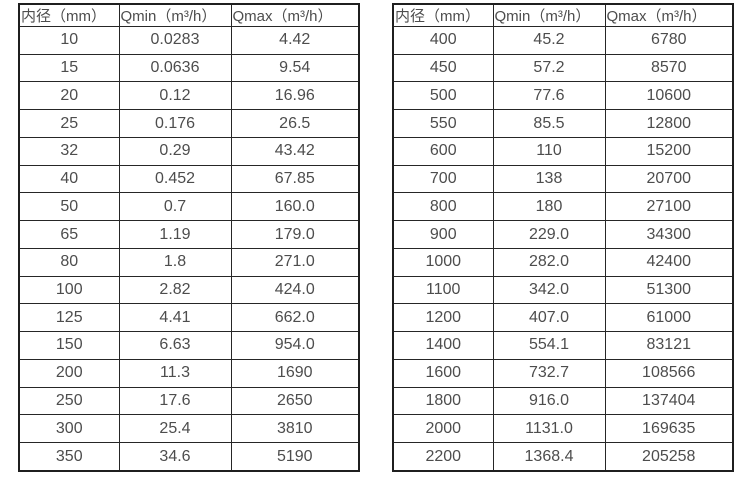 The width and height of the screenshot is (750, 483). I want to click on table-row: 400 45.2 6780, so click(563, 40).